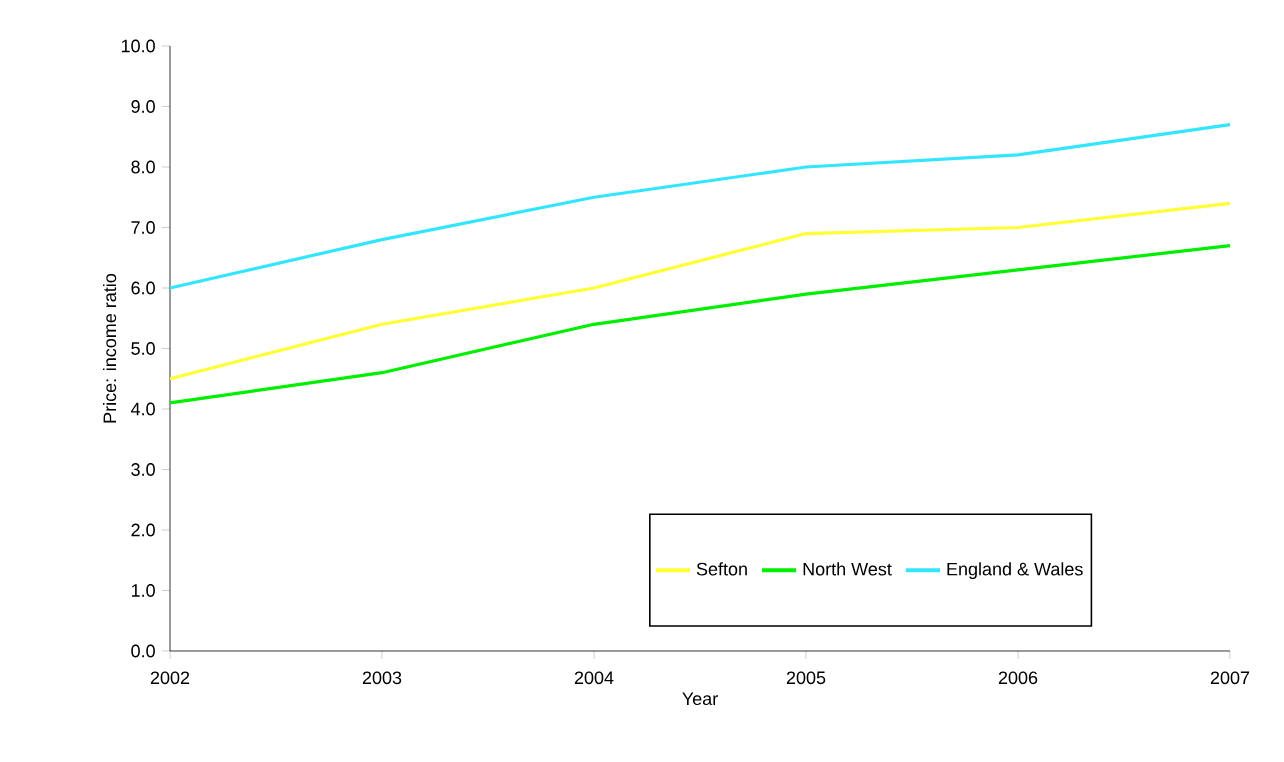  Describe the element at coordinates (382, 678) in the screenshot. I see `x-tick-label: 2003` at that location.